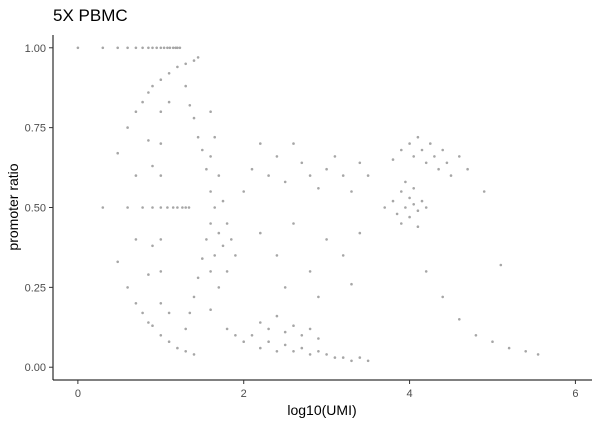 The height and width of the screenshot is (425, 598). Describe the element at coordinates (326, 390) in the screenshot. I see `x-axis-ticks: 0 2 4 6` at that location.